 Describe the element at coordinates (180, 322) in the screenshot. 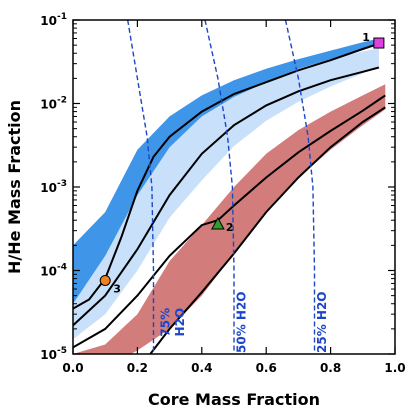

I see `water-sublabel-1: H2O` at that location.